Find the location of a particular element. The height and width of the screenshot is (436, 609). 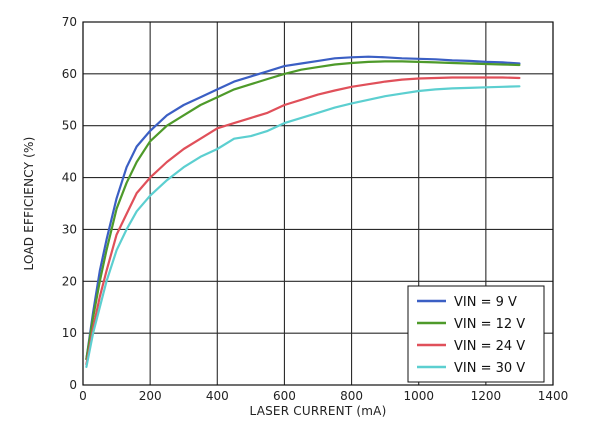

y-tick-label: 60 is located at coordinates (69, 74).